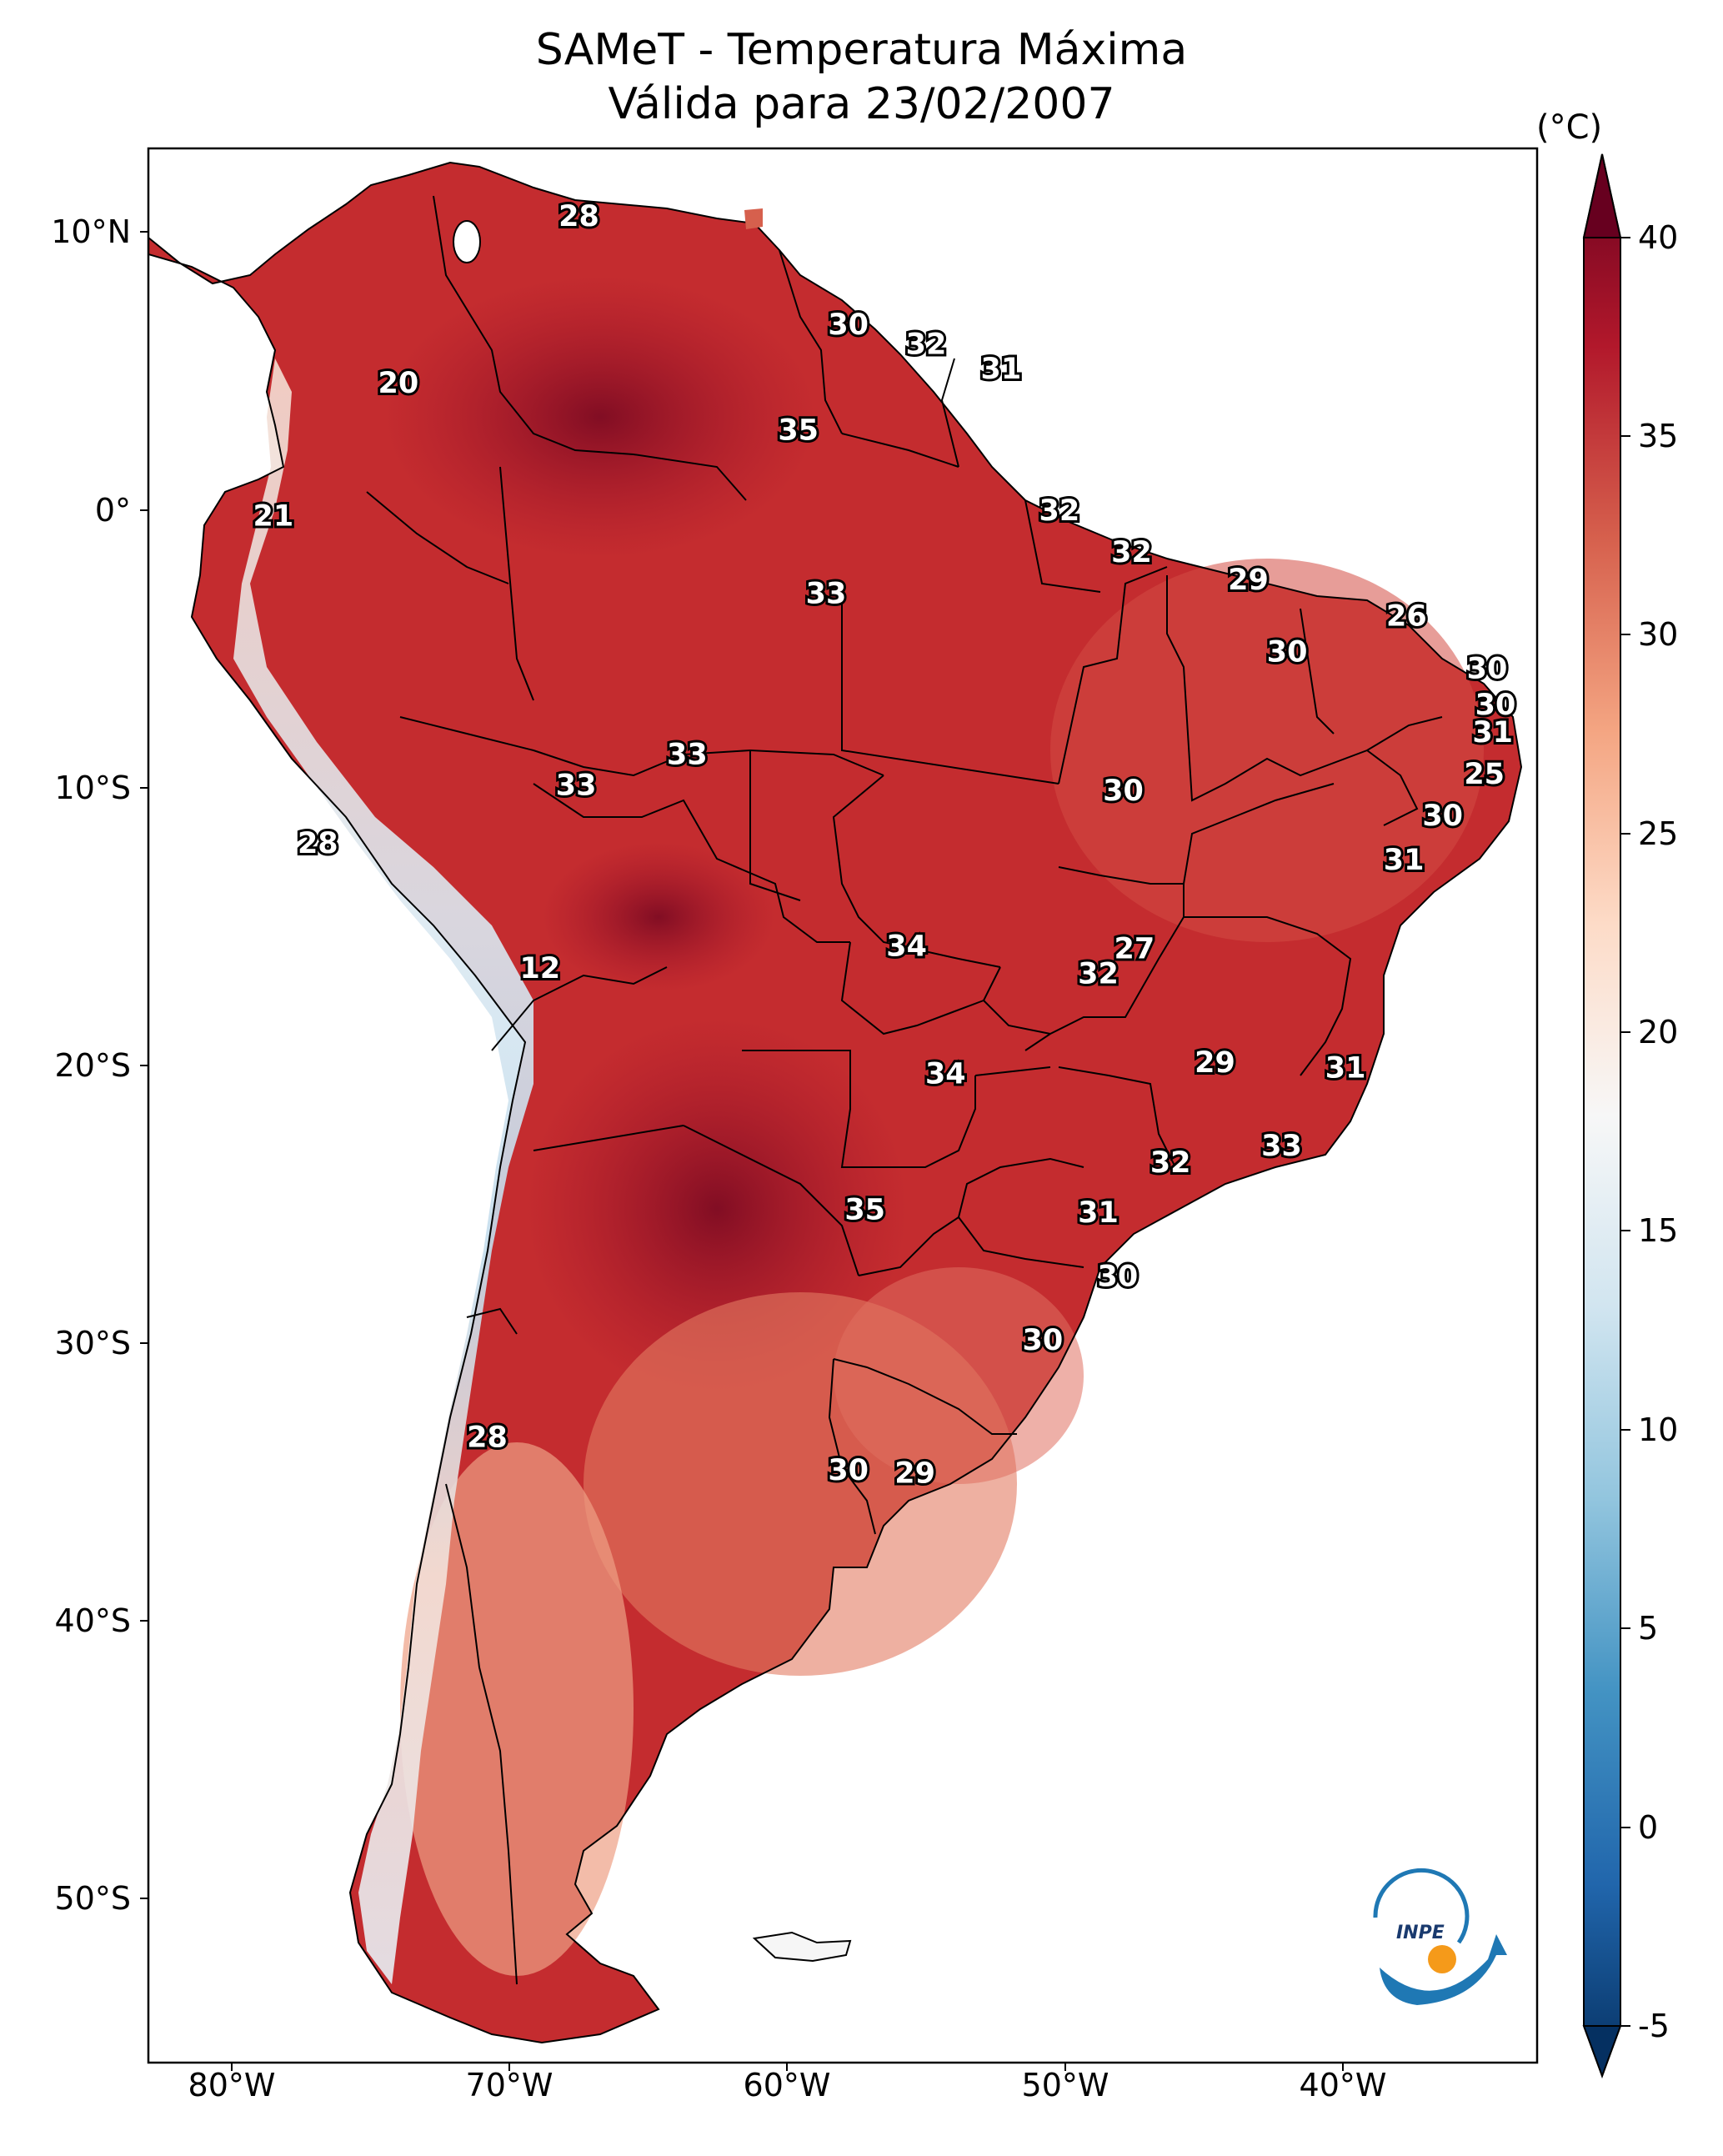  What do you see at coordinates (91, 232) in the screenshot?
I see `lat-tick-10n: 10°N` at bounding box center [91, 232].